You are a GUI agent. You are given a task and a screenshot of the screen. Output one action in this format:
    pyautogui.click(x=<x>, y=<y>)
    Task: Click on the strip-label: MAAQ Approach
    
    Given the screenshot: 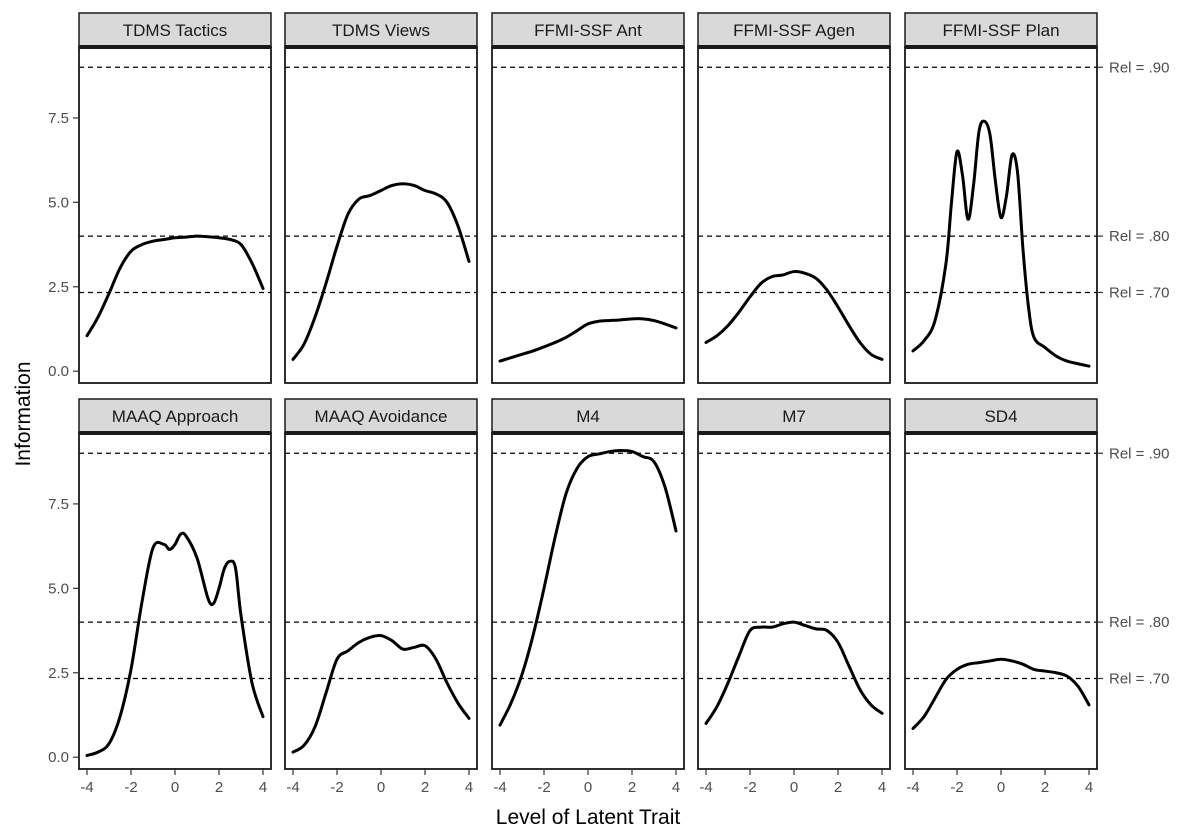 What is the action you would take?
    pyautogui.click(x=175, y=416)
    